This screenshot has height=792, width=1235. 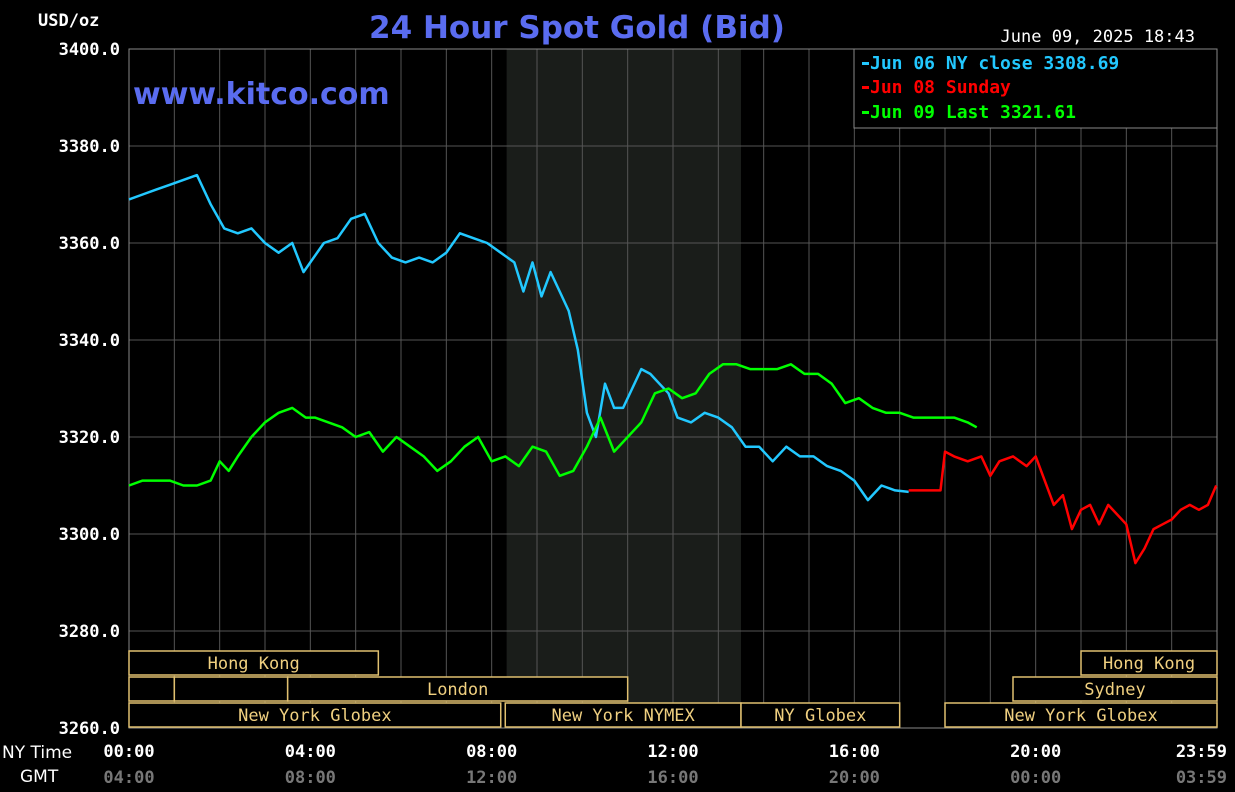 What do you see at coordinates (89, 147) in the screenshot?
I see `y-tick-label-1: 3380.0` at bounding box center [89, 147].